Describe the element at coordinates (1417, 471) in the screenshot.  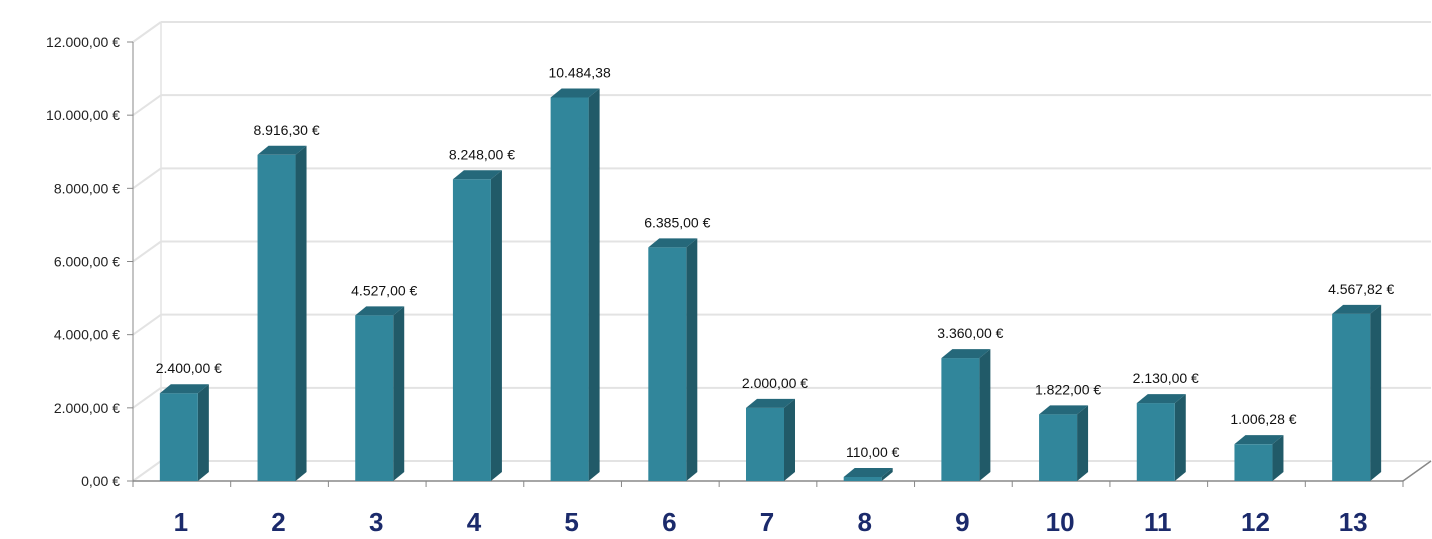
I see `x-axis-depth-line` at that location.